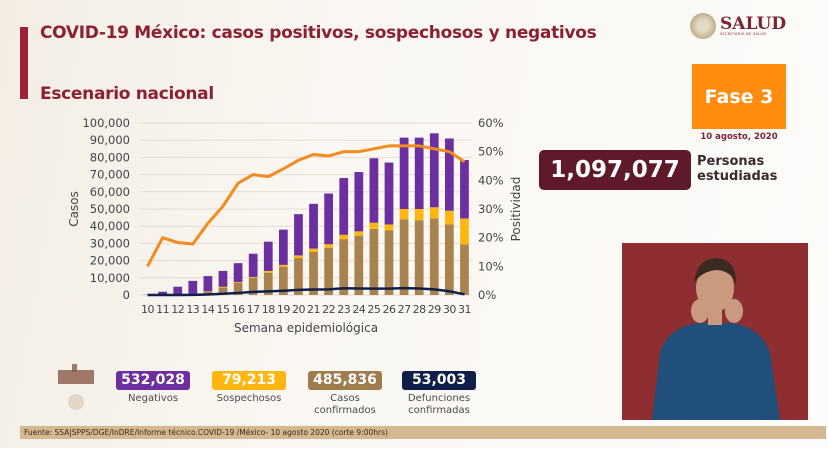 The height and width of the screenshot is (466, 828). What do you see at coordinates (373, 309) in the screenshot?
I see `x-tick-label: 25` at bounding box center [373, 309].